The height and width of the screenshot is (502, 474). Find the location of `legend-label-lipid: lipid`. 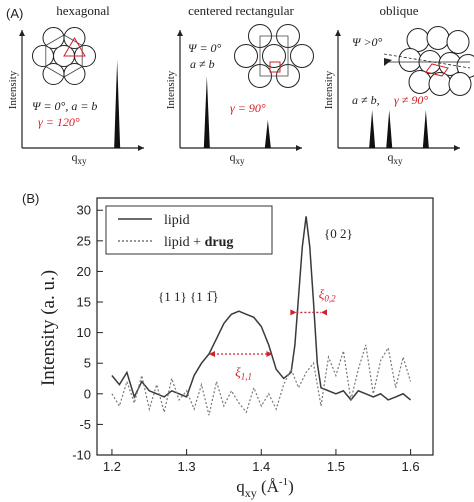

legend-label-lipid: lipid is located at coordinates (177, 220).